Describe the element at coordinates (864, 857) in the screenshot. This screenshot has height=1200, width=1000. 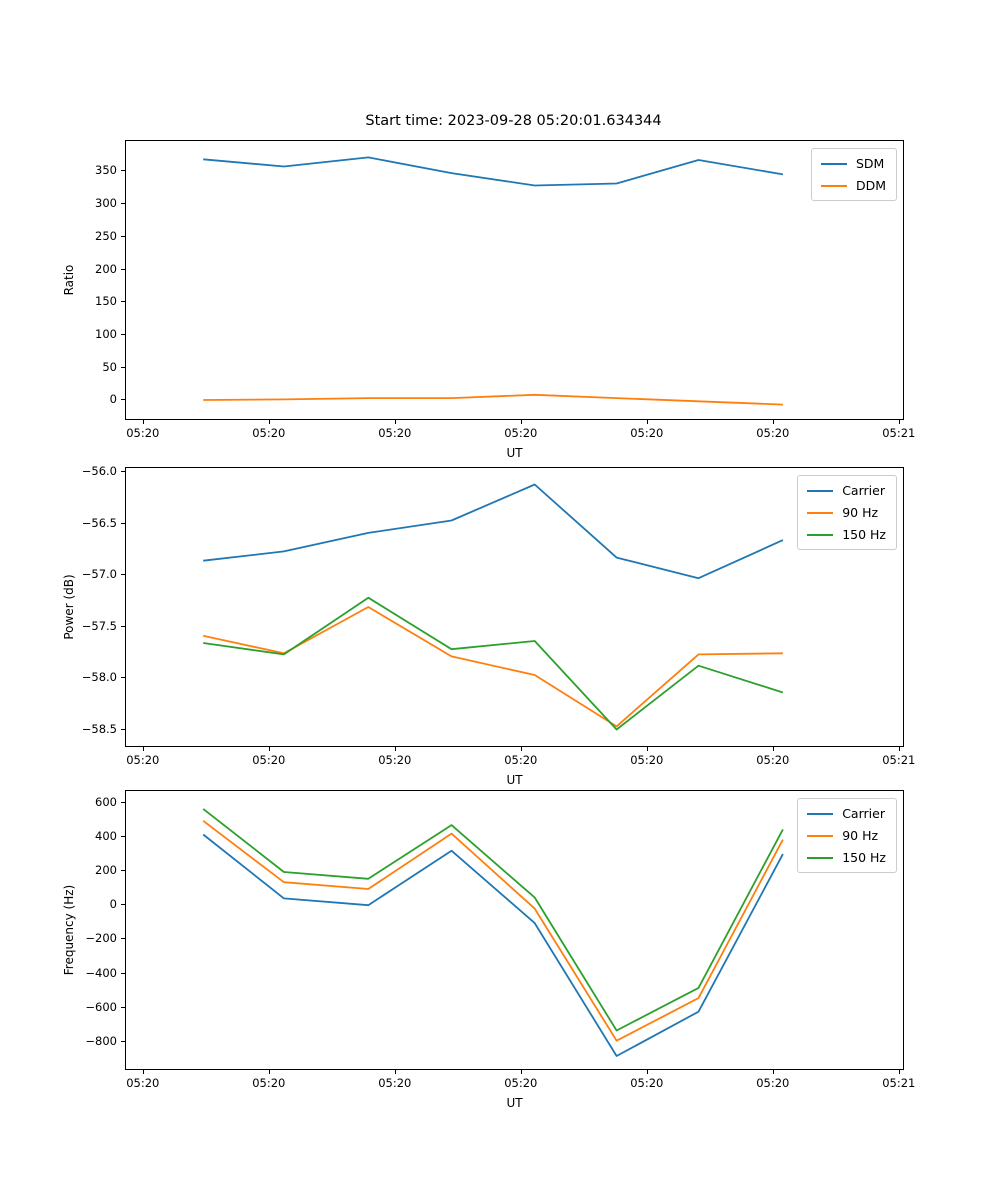
I see `legend-label: 150 Hz` at that location.